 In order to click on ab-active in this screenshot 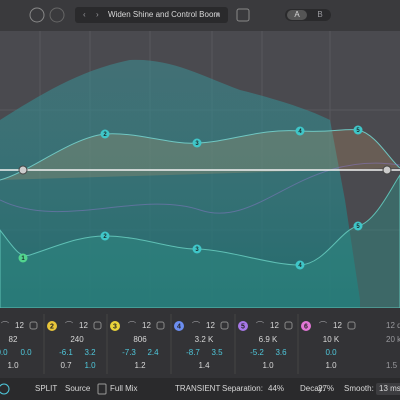, I will do `click(297, 15)`.